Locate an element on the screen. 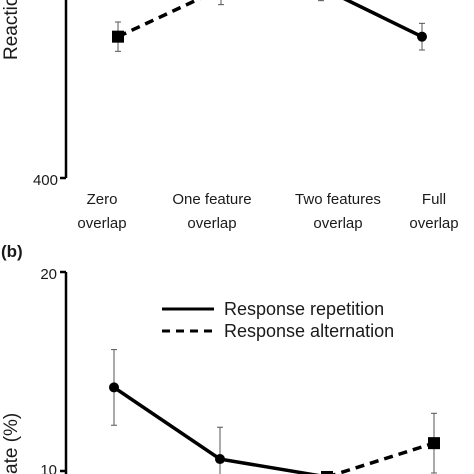  legend-label-repetition: Response repetition is located at coordinates (304, 309).